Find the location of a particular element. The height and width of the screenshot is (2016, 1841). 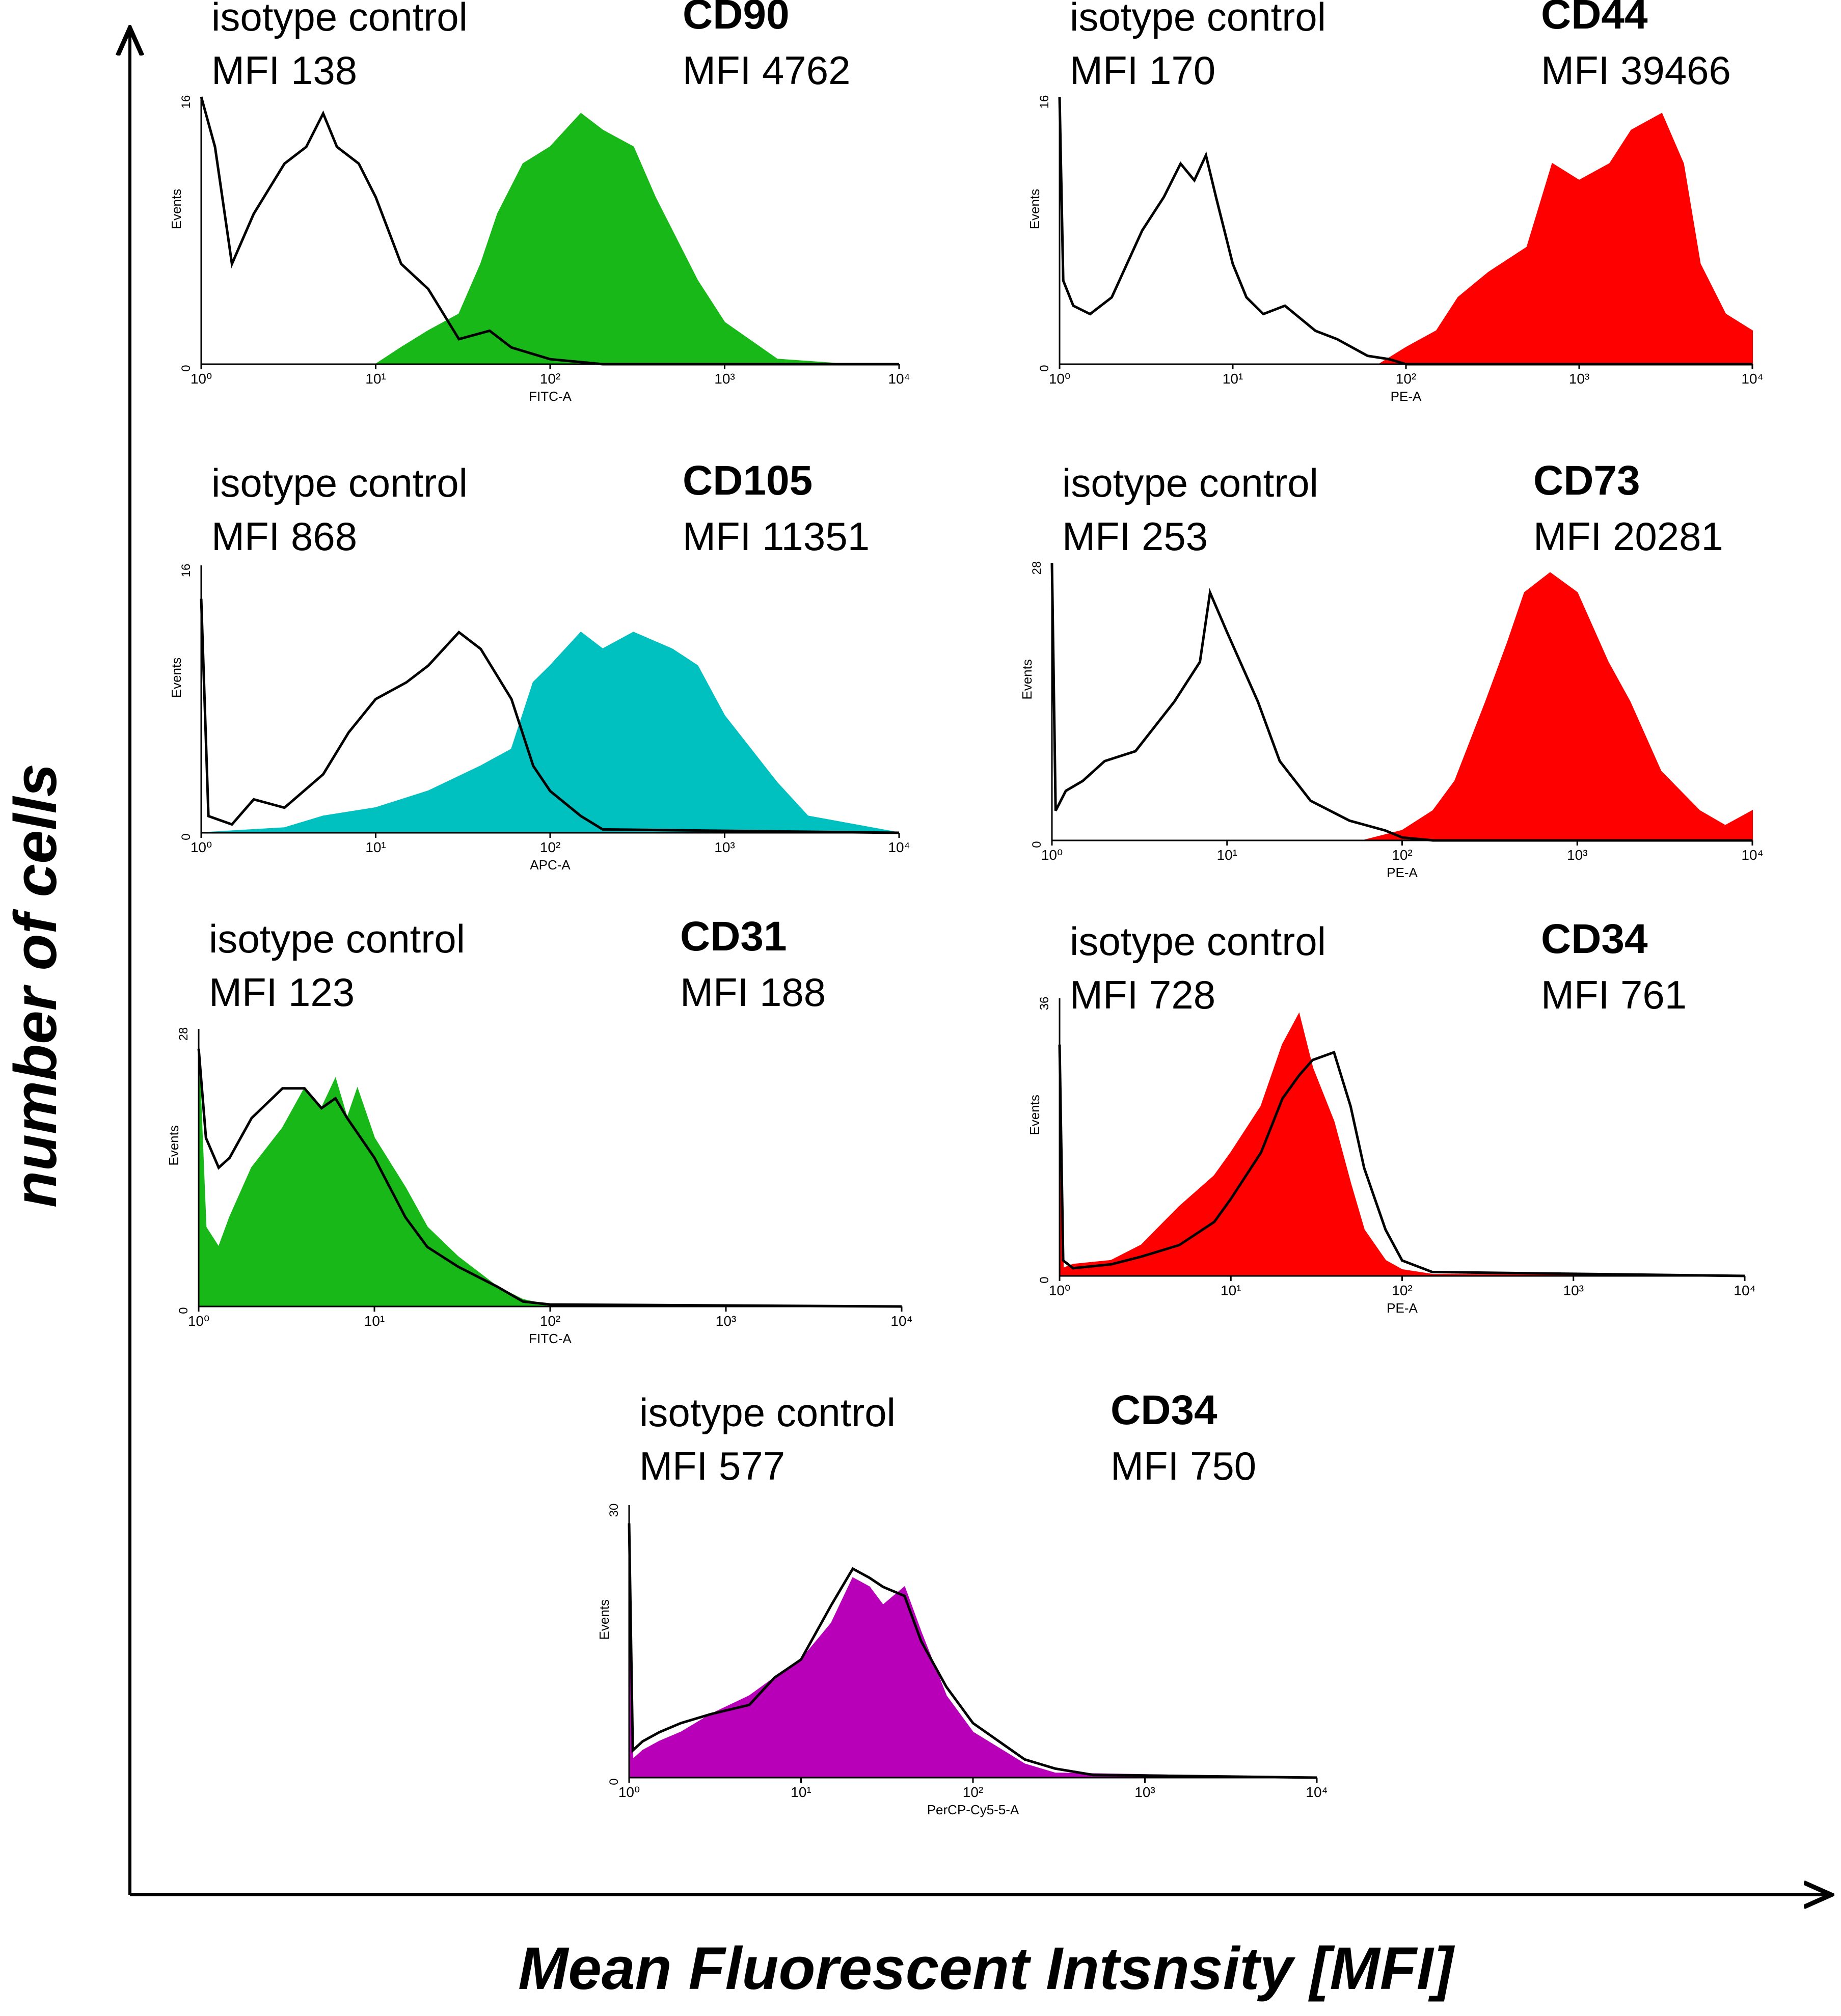

channel-label: APC-A is located at coordinates (550, 865).